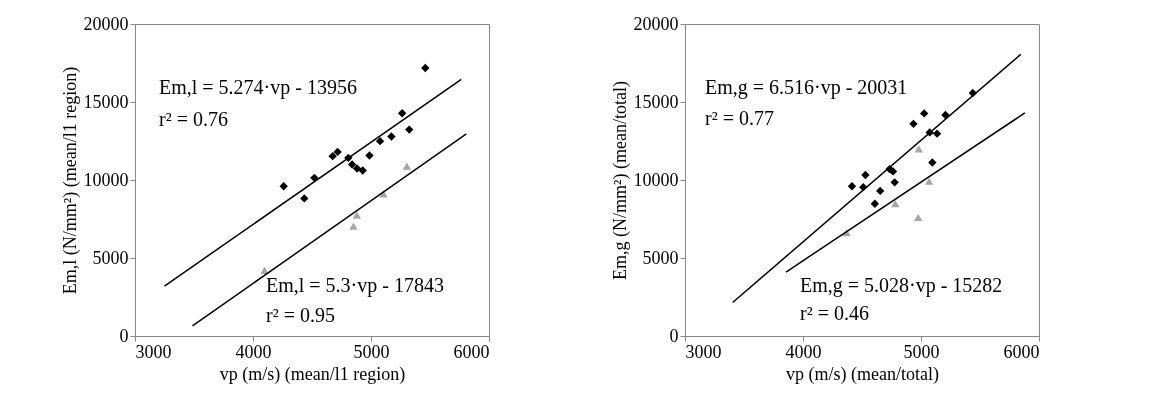 The height and width of the screenshot is (419, 1160). I want to click on annotation: r² = 0.46, so click(834, 313).